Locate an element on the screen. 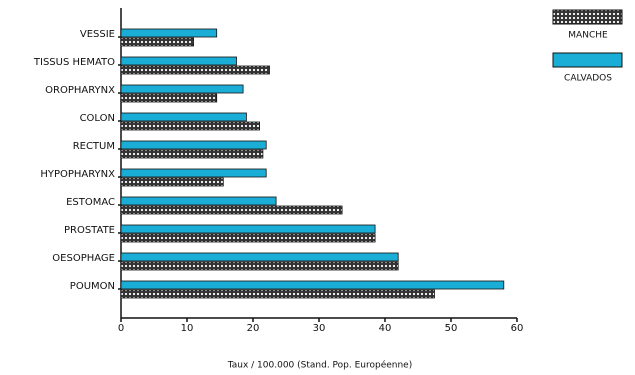 The height and width of the screenshot is (375, 635). y-tick-label: VESSIE is located at coordinates (97, 34).